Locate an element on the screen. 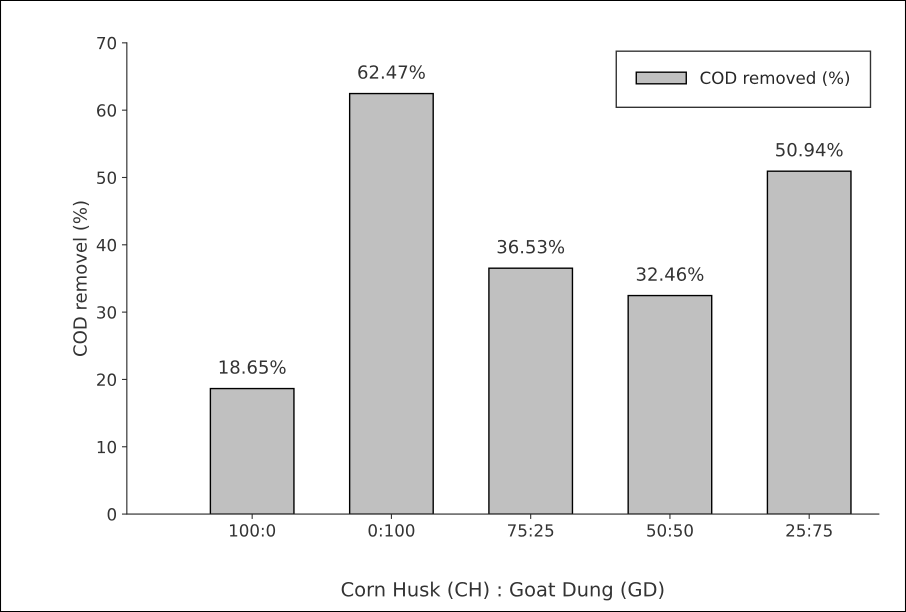  x-tick-label: 100:0 is located at coordinates (253, 530).